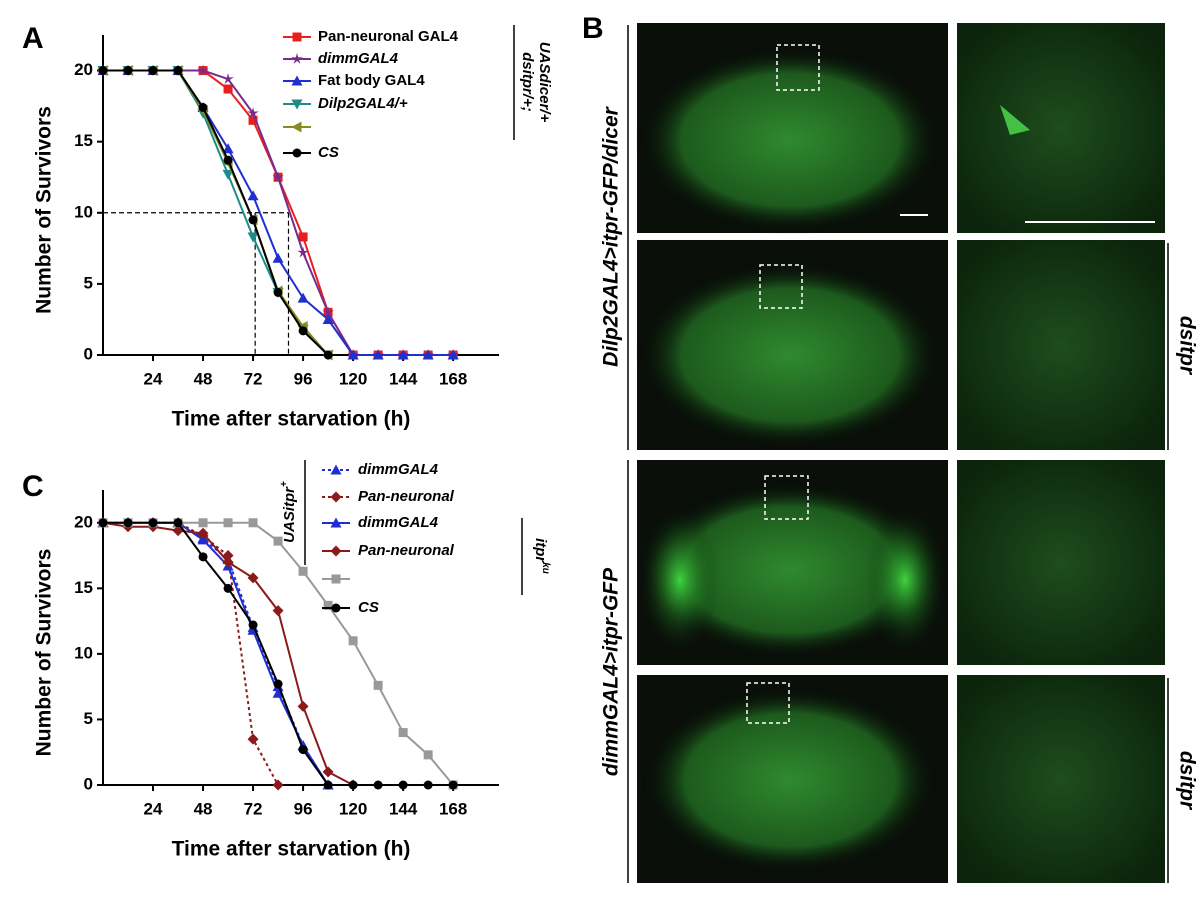 The image size is (1200, 906). What do you see at coordinates (527, 82) in the screenshot?
I see `bracket-label: dsitpr/+;` at bounding box center [527, 82].